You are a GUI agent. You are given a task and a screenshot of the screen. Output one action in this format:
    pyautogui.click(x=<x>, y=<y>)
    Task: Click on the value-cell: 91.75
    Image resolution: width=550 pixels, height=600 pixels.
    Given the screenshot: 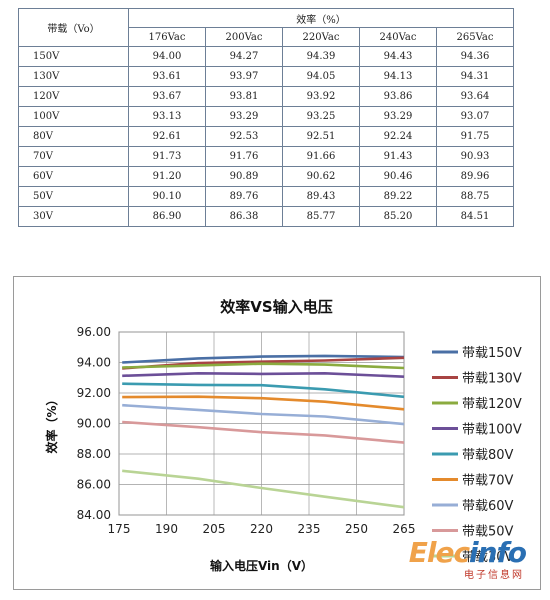 What is the action you would take?
    pyautogui.click(x=475, y=136)
    